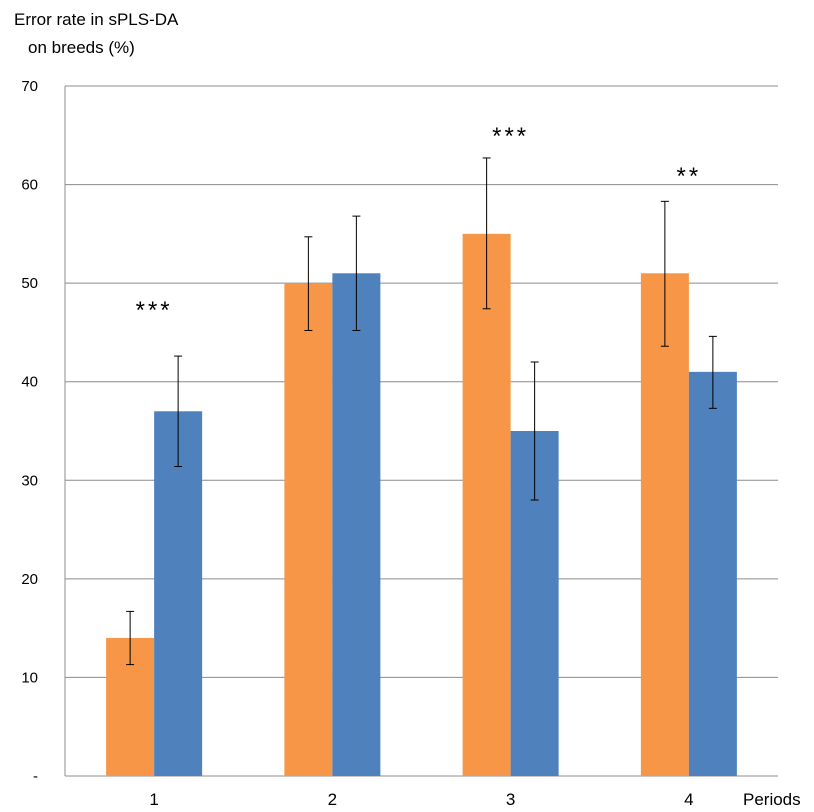 Image resolution: width=814 pixels, height=812 pixels. What do you see at coordinates (153, 799) in the screenshot?
I see `x-tick-label: 1` at bounding box center [153, 799].